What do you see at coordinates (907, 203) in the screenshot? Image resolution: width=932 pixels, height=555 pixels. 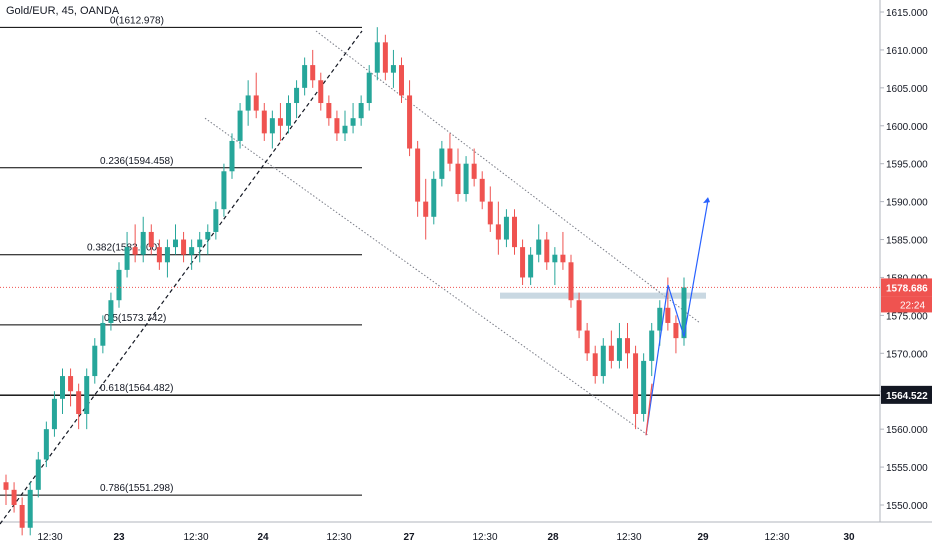 I see `y-tick-label: 1590.000` at bounding box center [907, 203].